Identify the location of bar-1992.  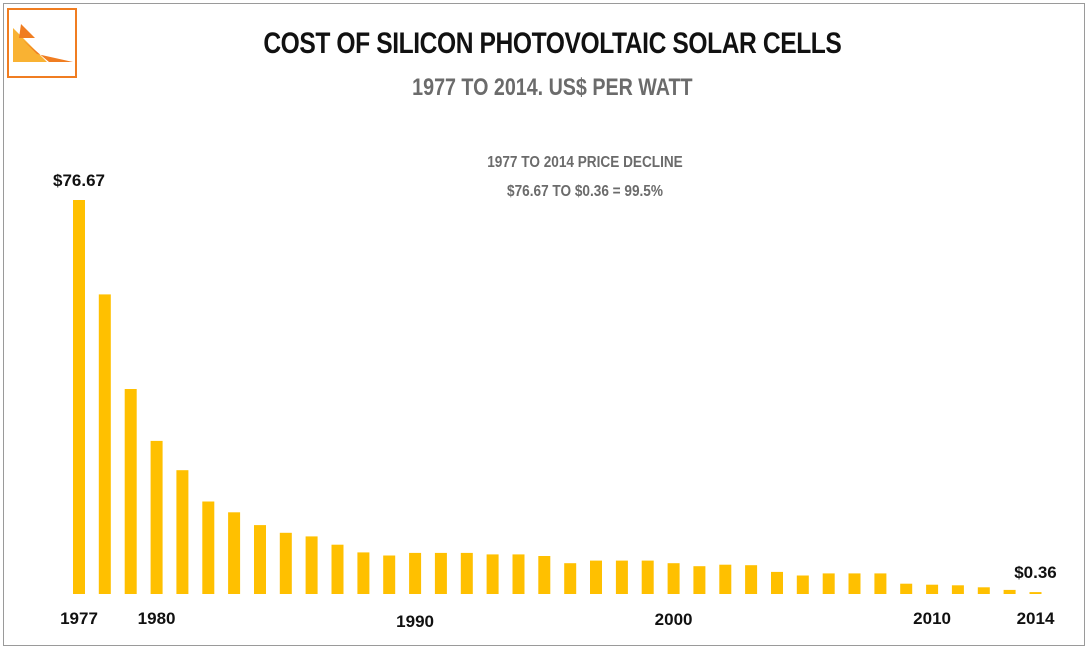
(466, 573).